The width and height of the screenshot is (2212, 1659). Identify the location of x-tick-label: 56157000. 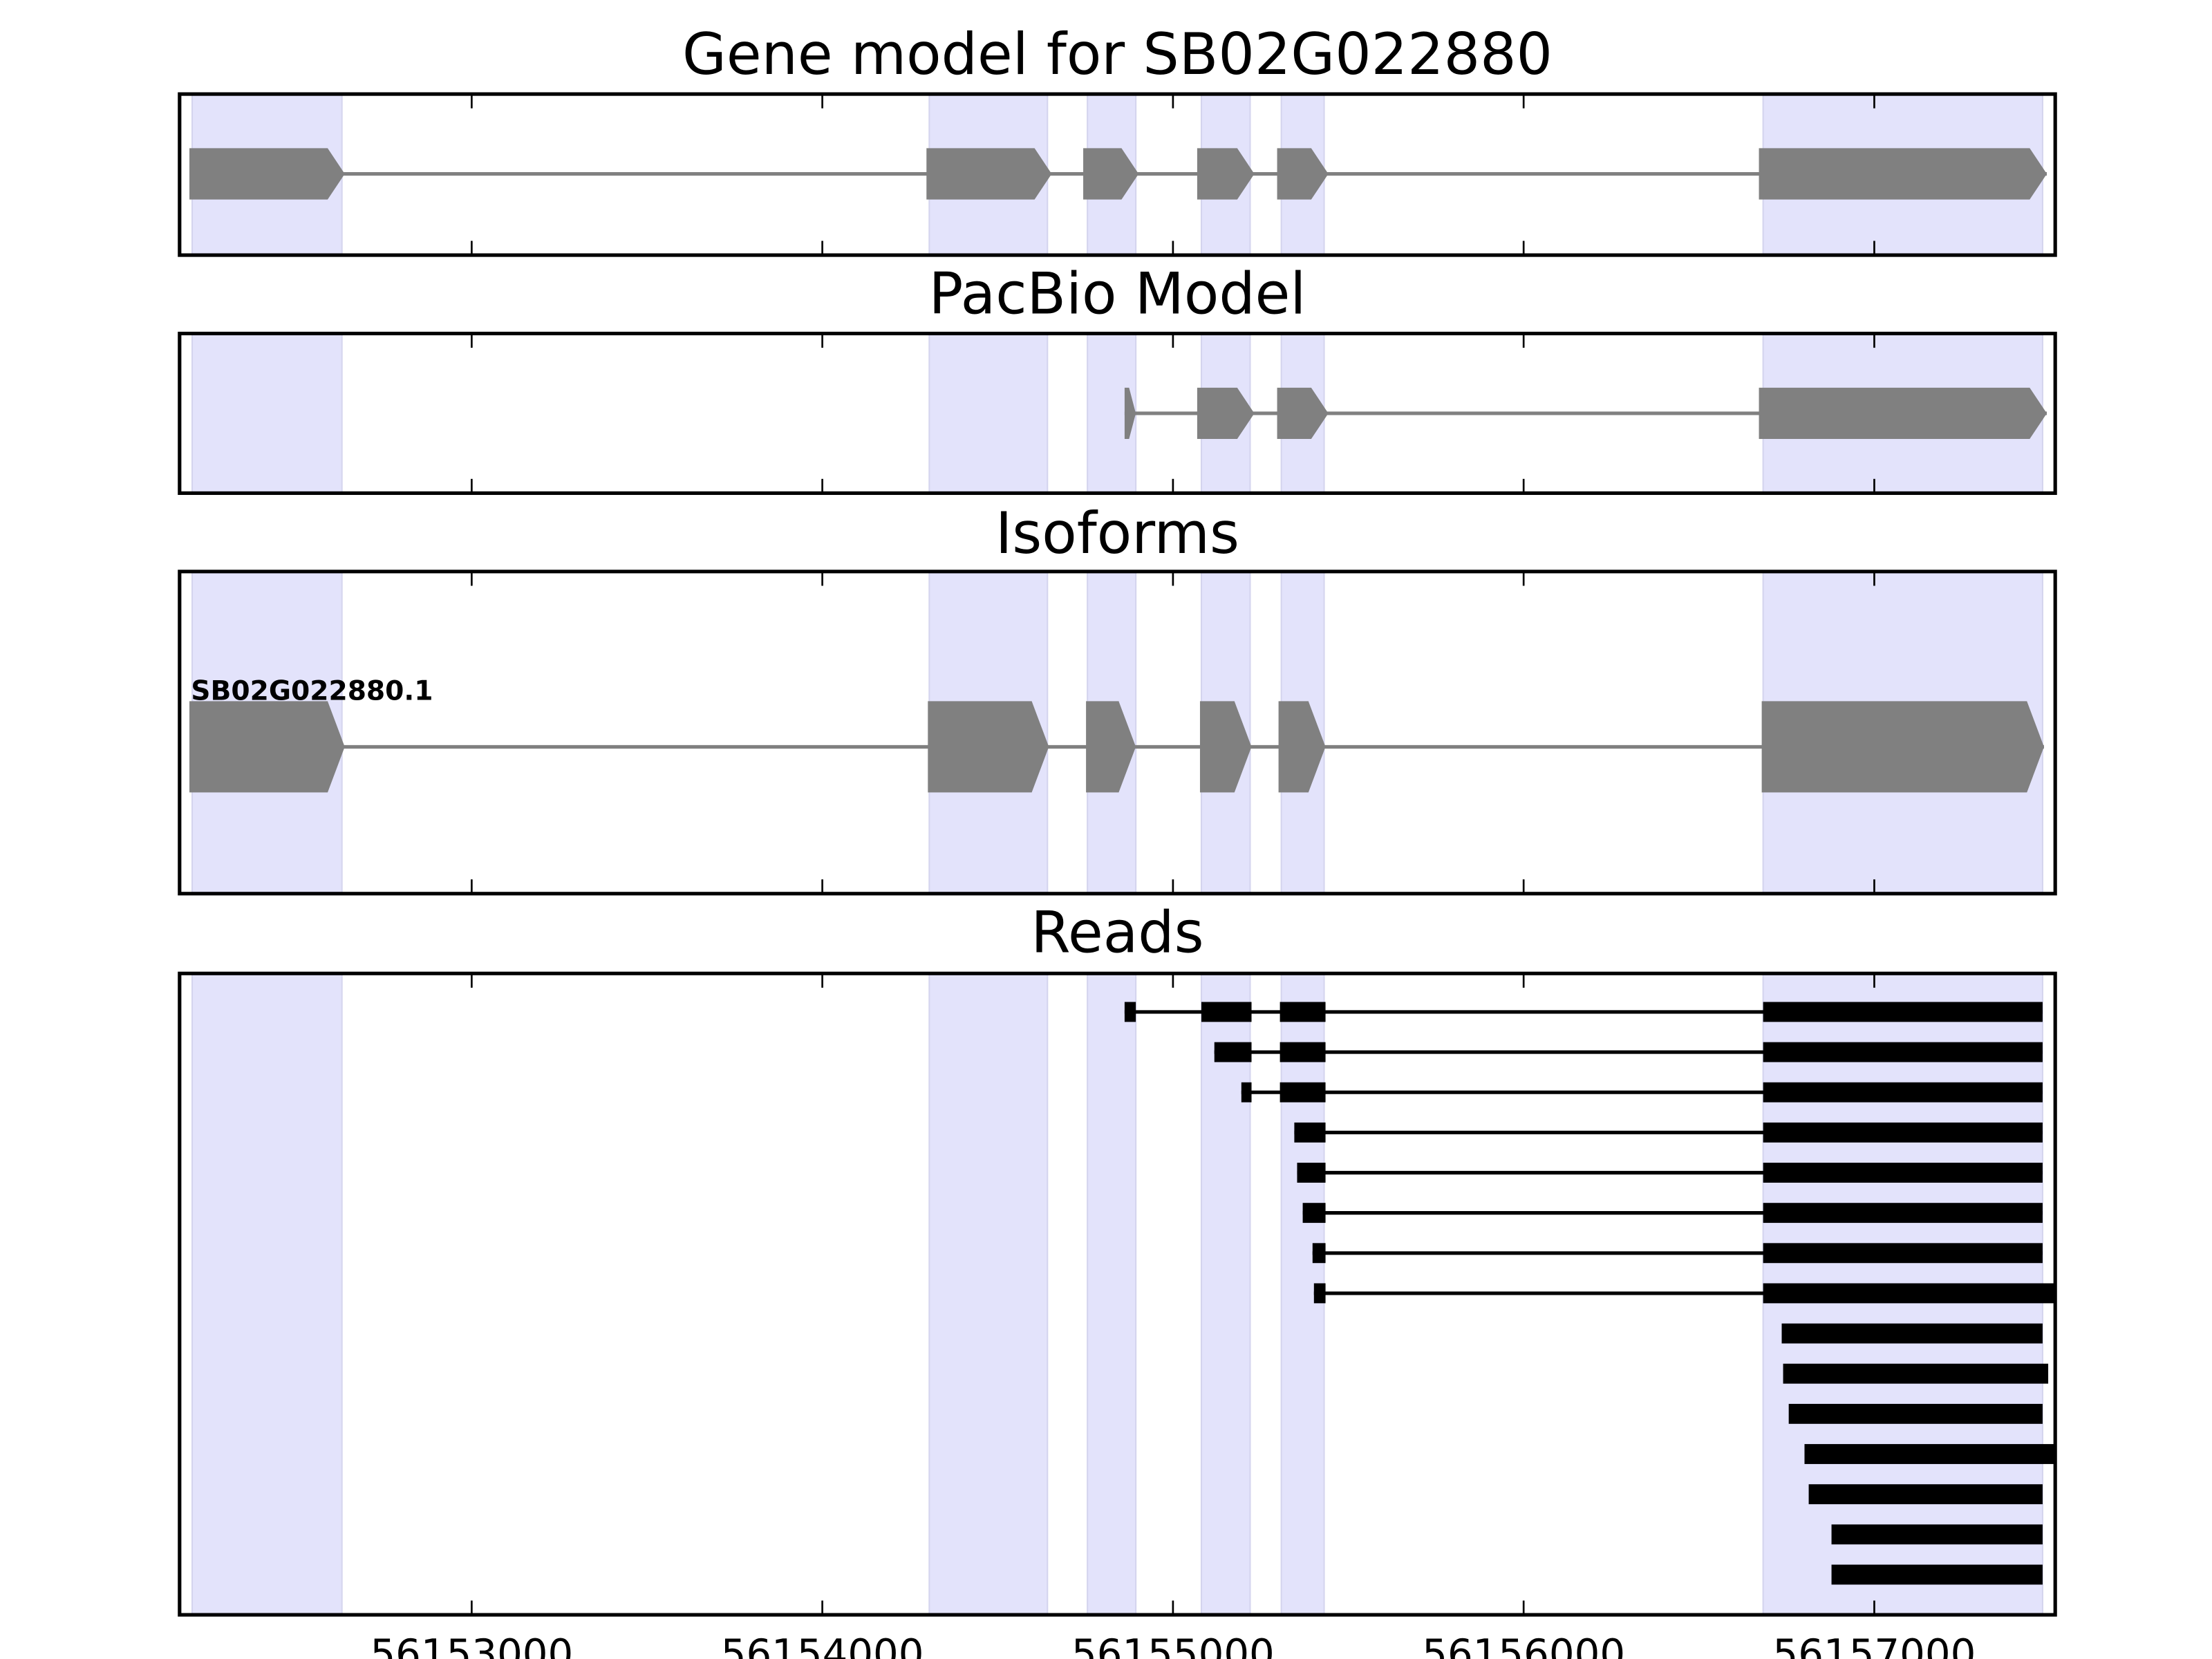
(1874, 1644).